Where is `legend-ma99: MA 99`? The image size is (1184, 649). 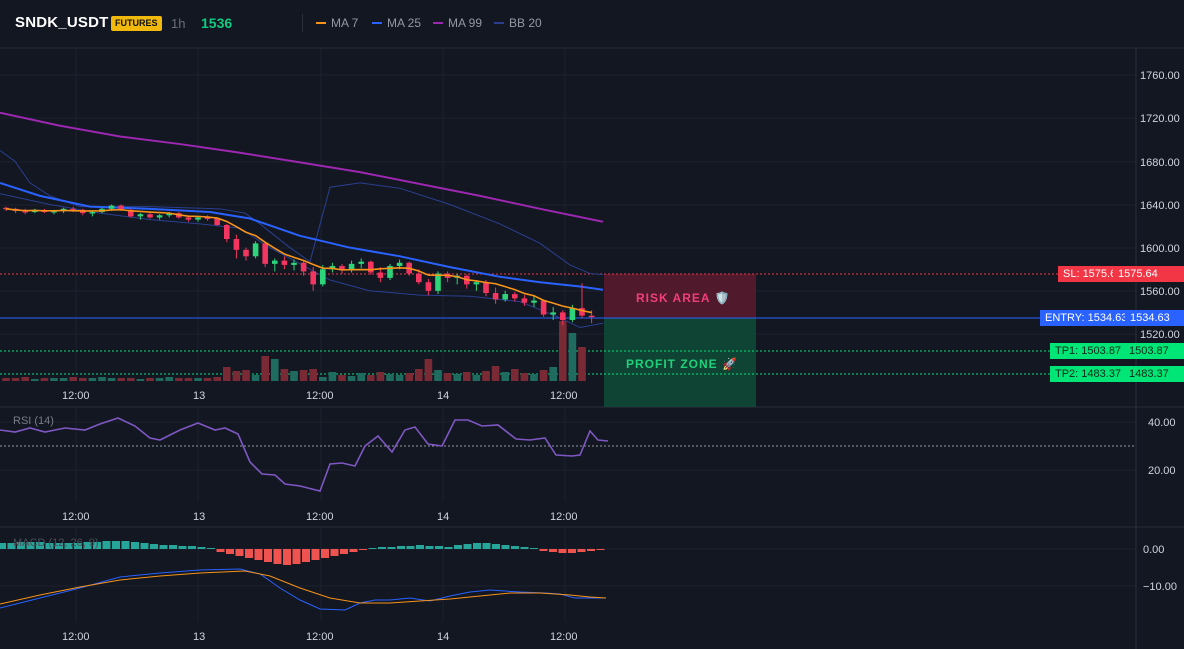
legend-ma99: MA 99 is located at coordinates (457, 23).